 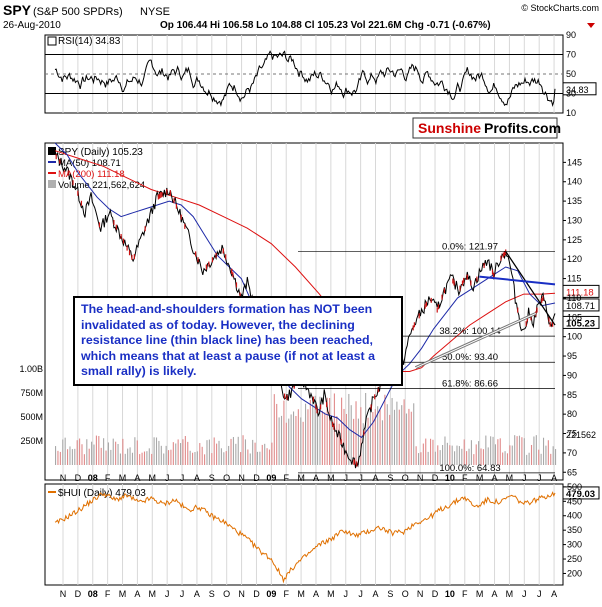 I want to click on volume-axis-label: 750M, so click(x=31, y=393).